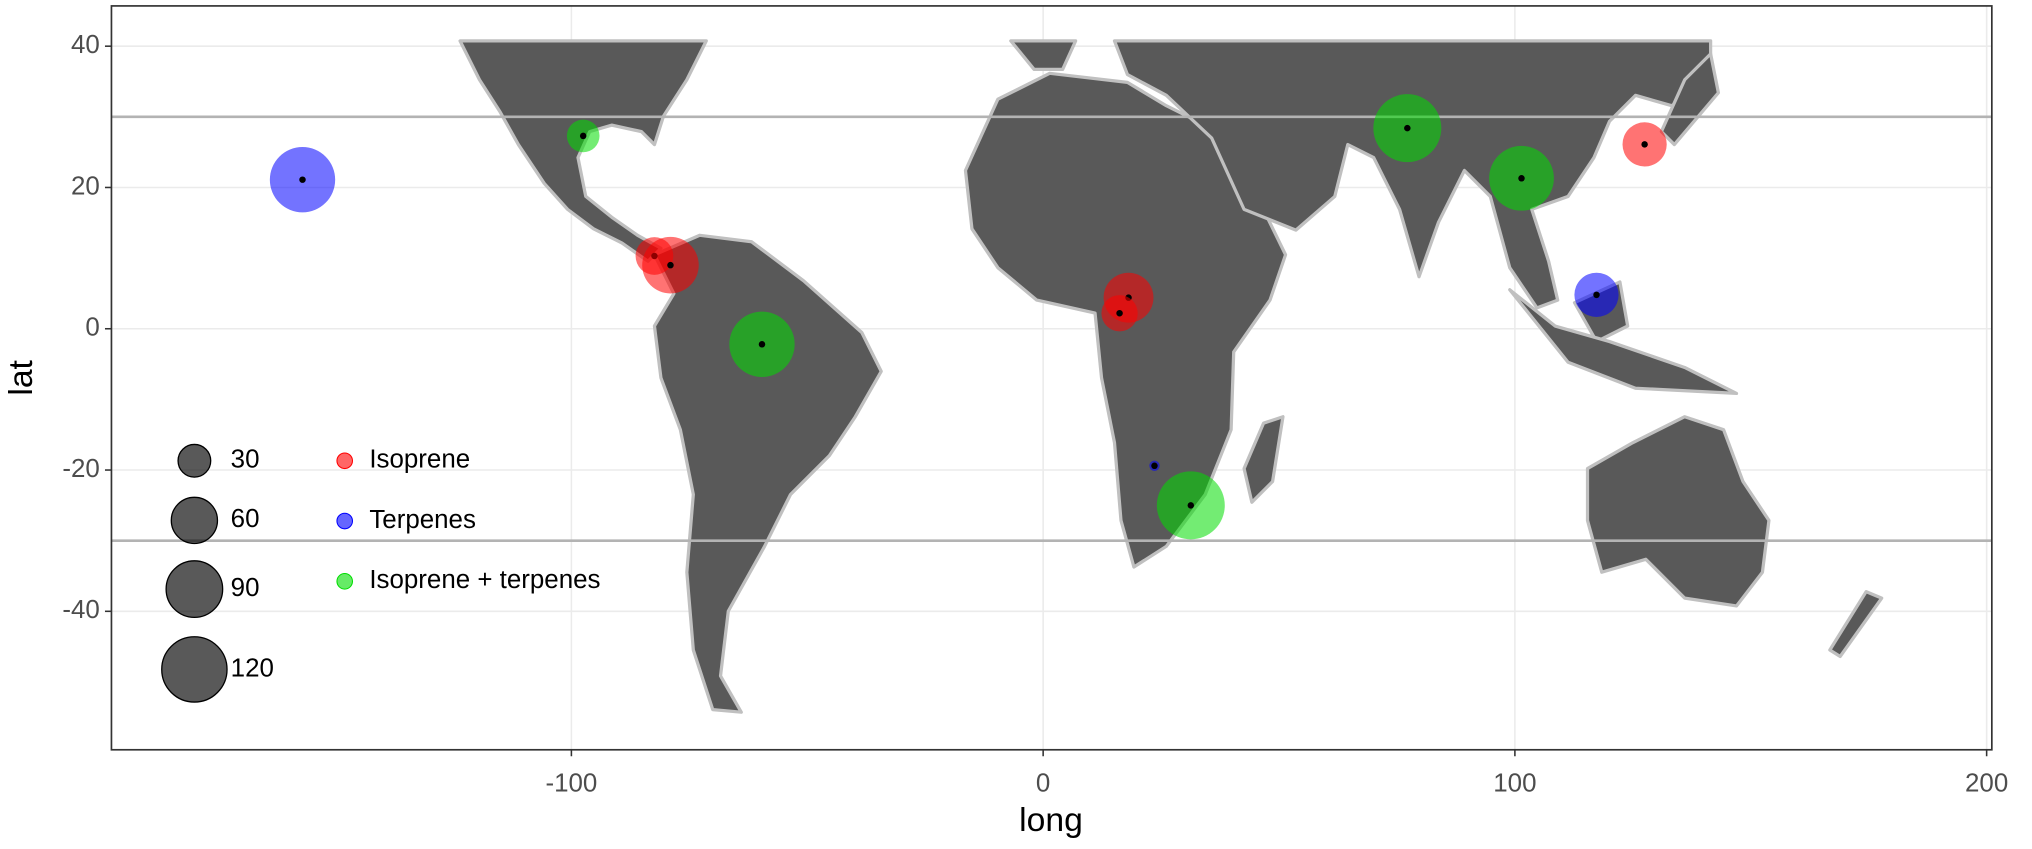  What do you see at coordinates (767, 473) in the screenshot?
I see `south-america` at bounding box center [767, 473].